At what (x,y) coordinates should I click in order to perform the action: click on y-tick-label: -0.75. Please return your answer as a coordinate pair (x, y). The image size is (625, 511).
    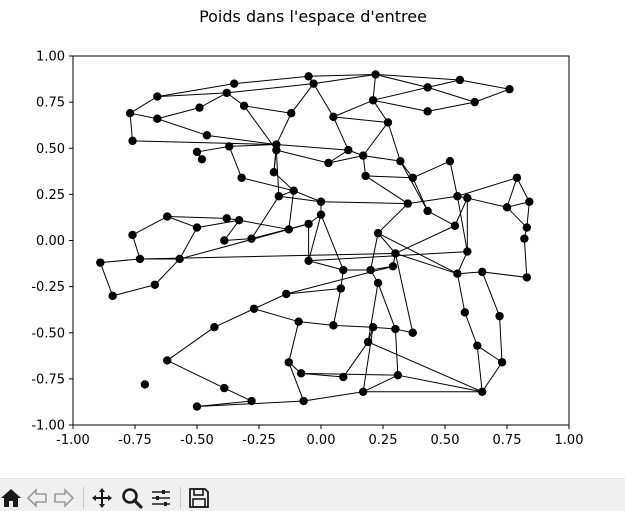
    Looking at the image, I should click on (48, 379).